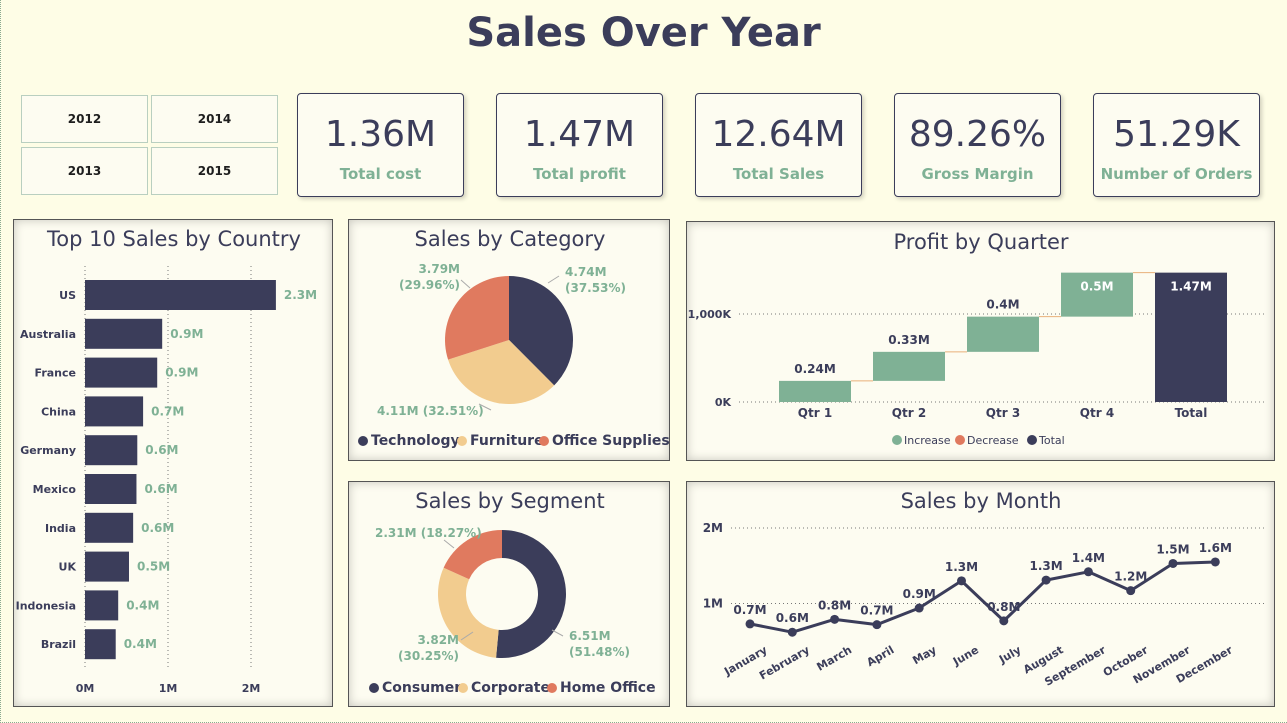 Image resolution: width=1287 pixels, height=723 pixels. What do you see at coordinates (590, 636) in the screenshot?
I see `slice-label: 6.51M` at bounding box center [590, 636].